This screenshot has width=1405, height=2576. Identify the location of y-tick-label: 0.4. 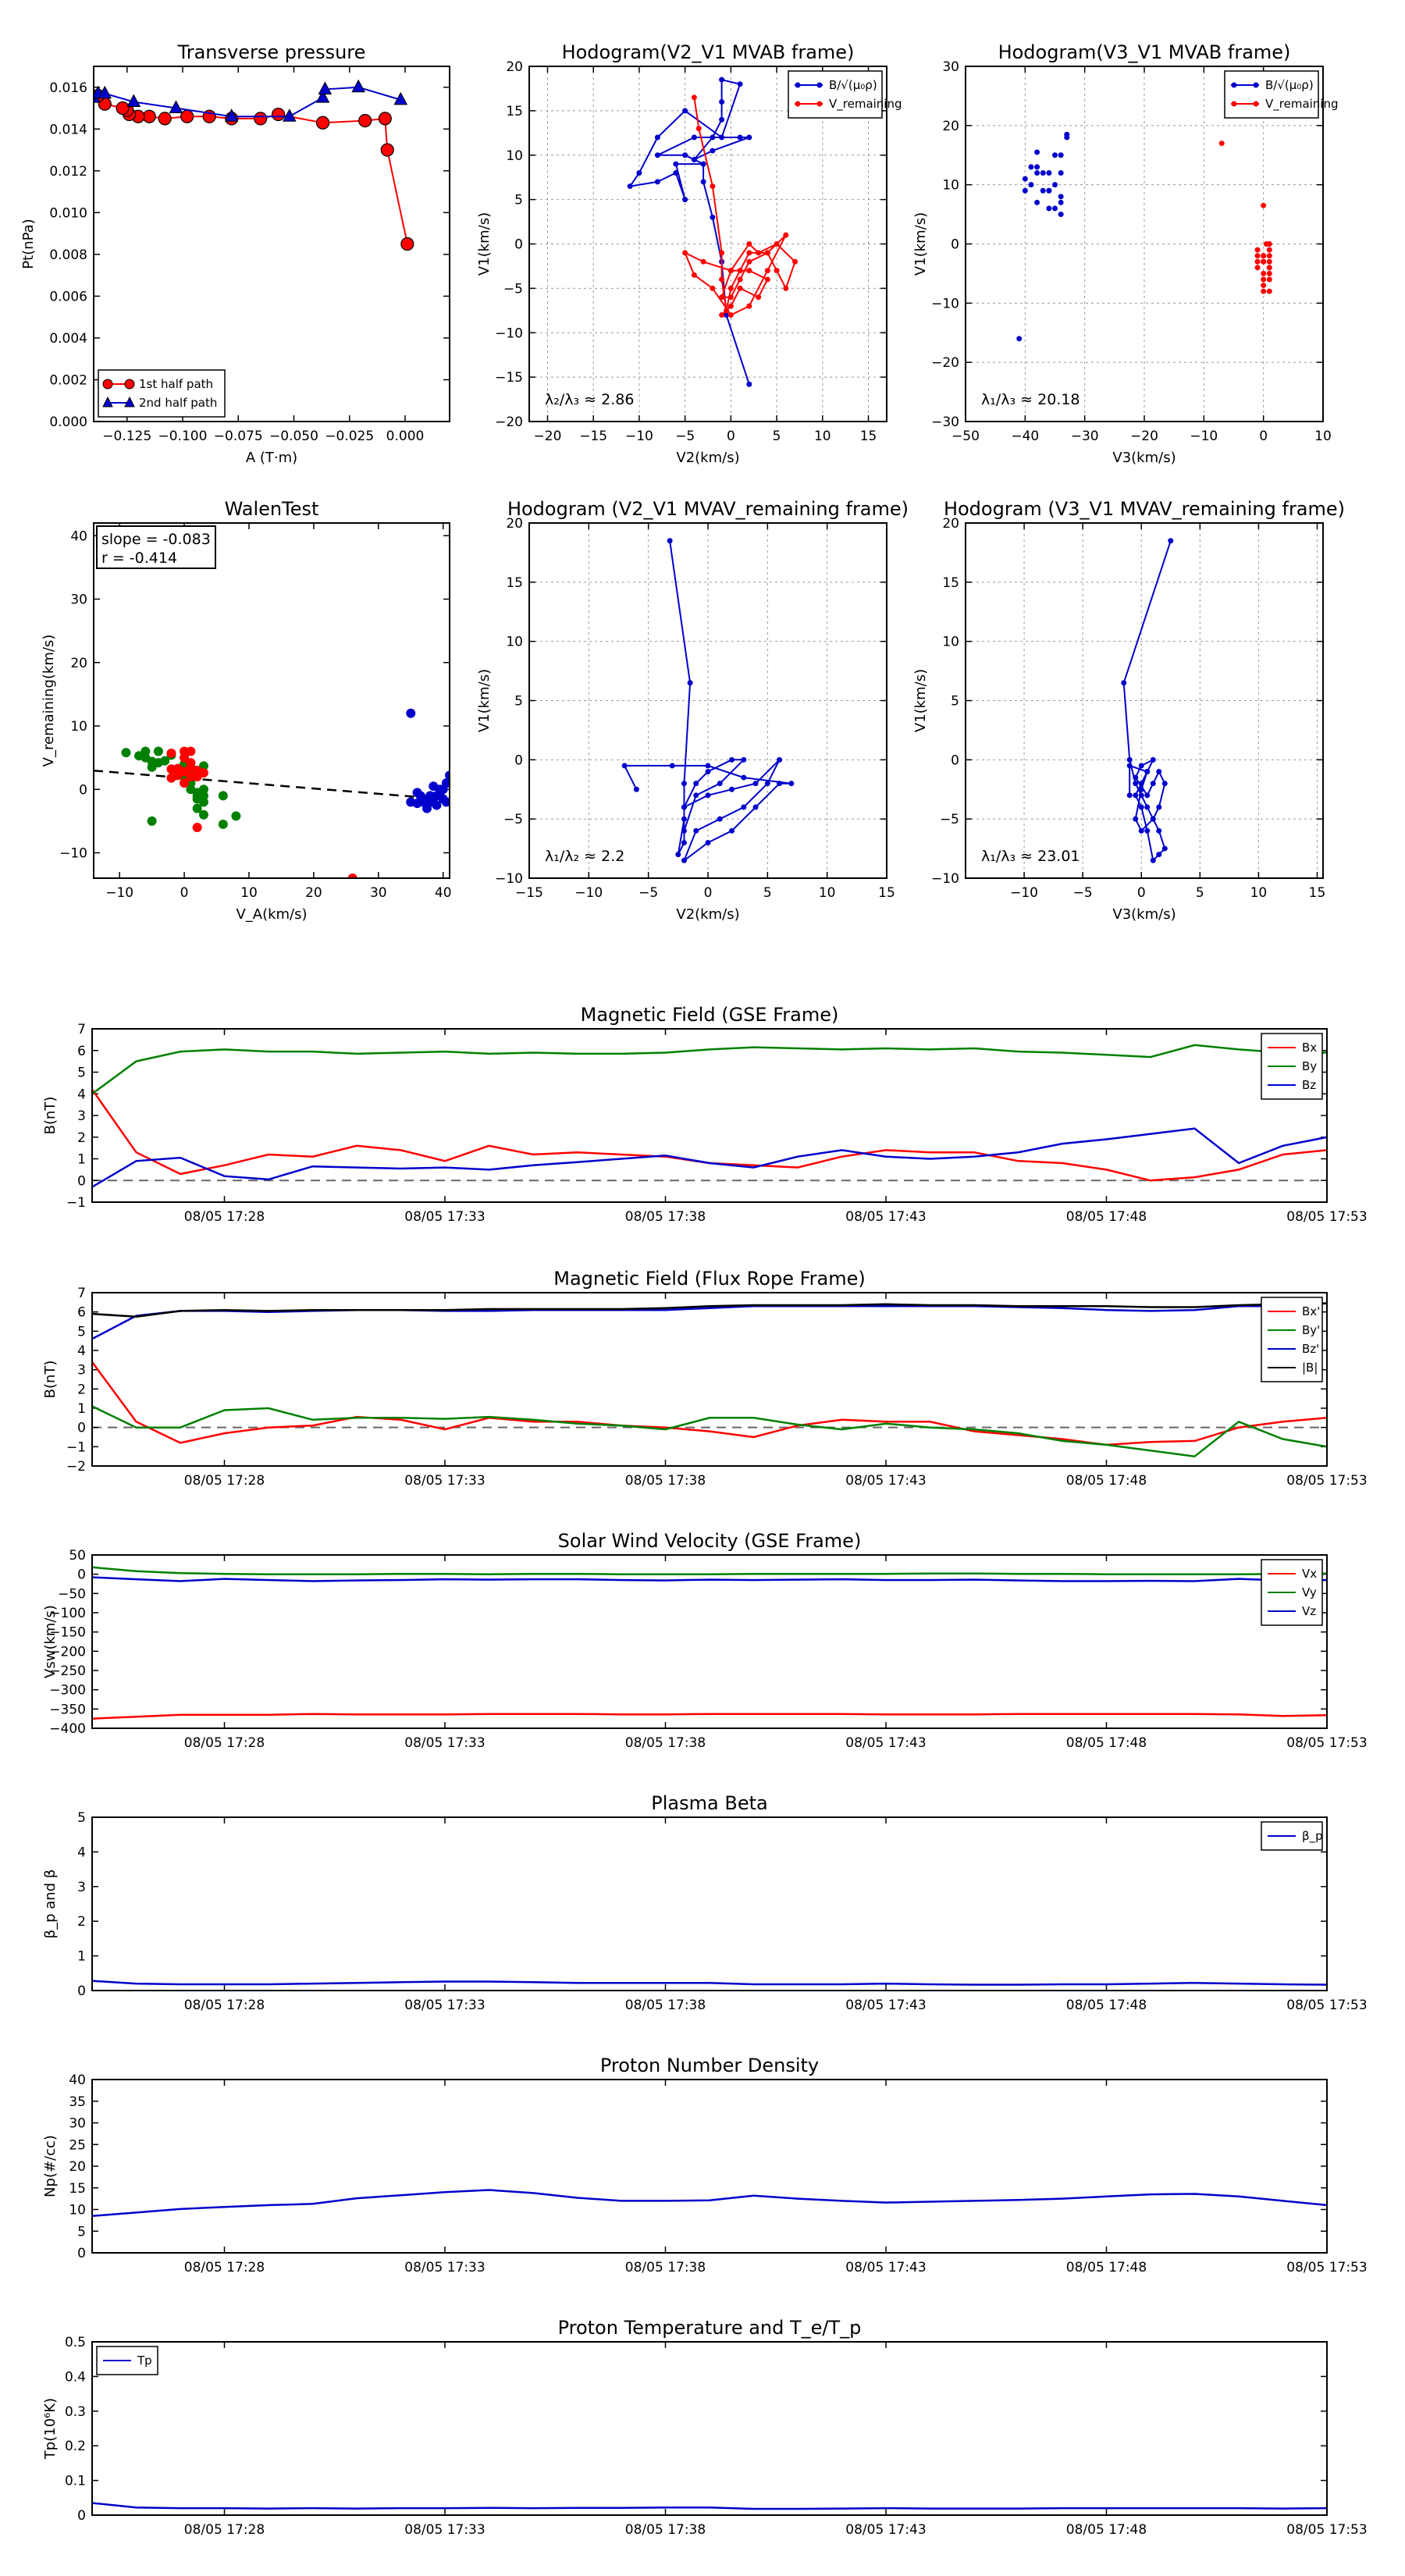
(76, 2377).